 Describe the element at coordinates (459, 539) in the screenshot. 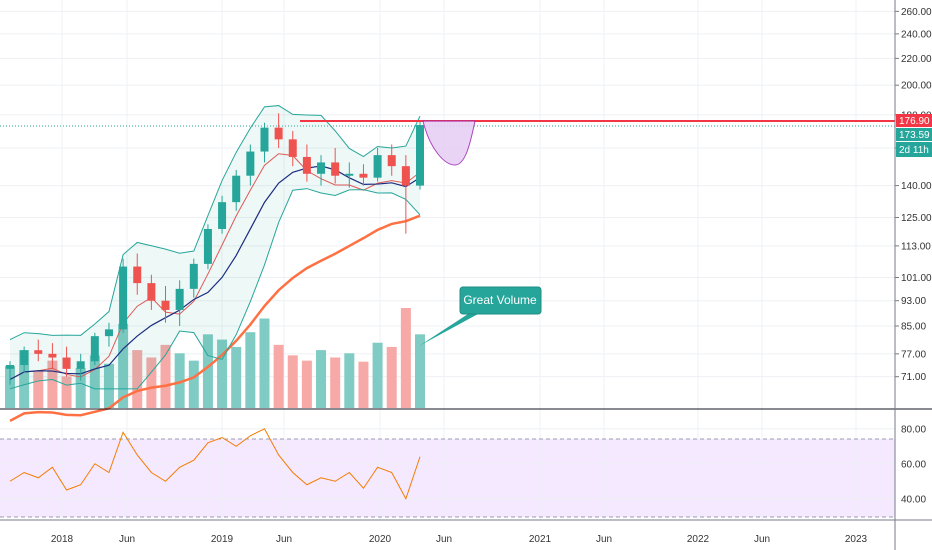

I see `time-scale: 2018 Jun 2019 Jun 2020 Jun 2021 Jun 2022 Jun 2023` at that location.